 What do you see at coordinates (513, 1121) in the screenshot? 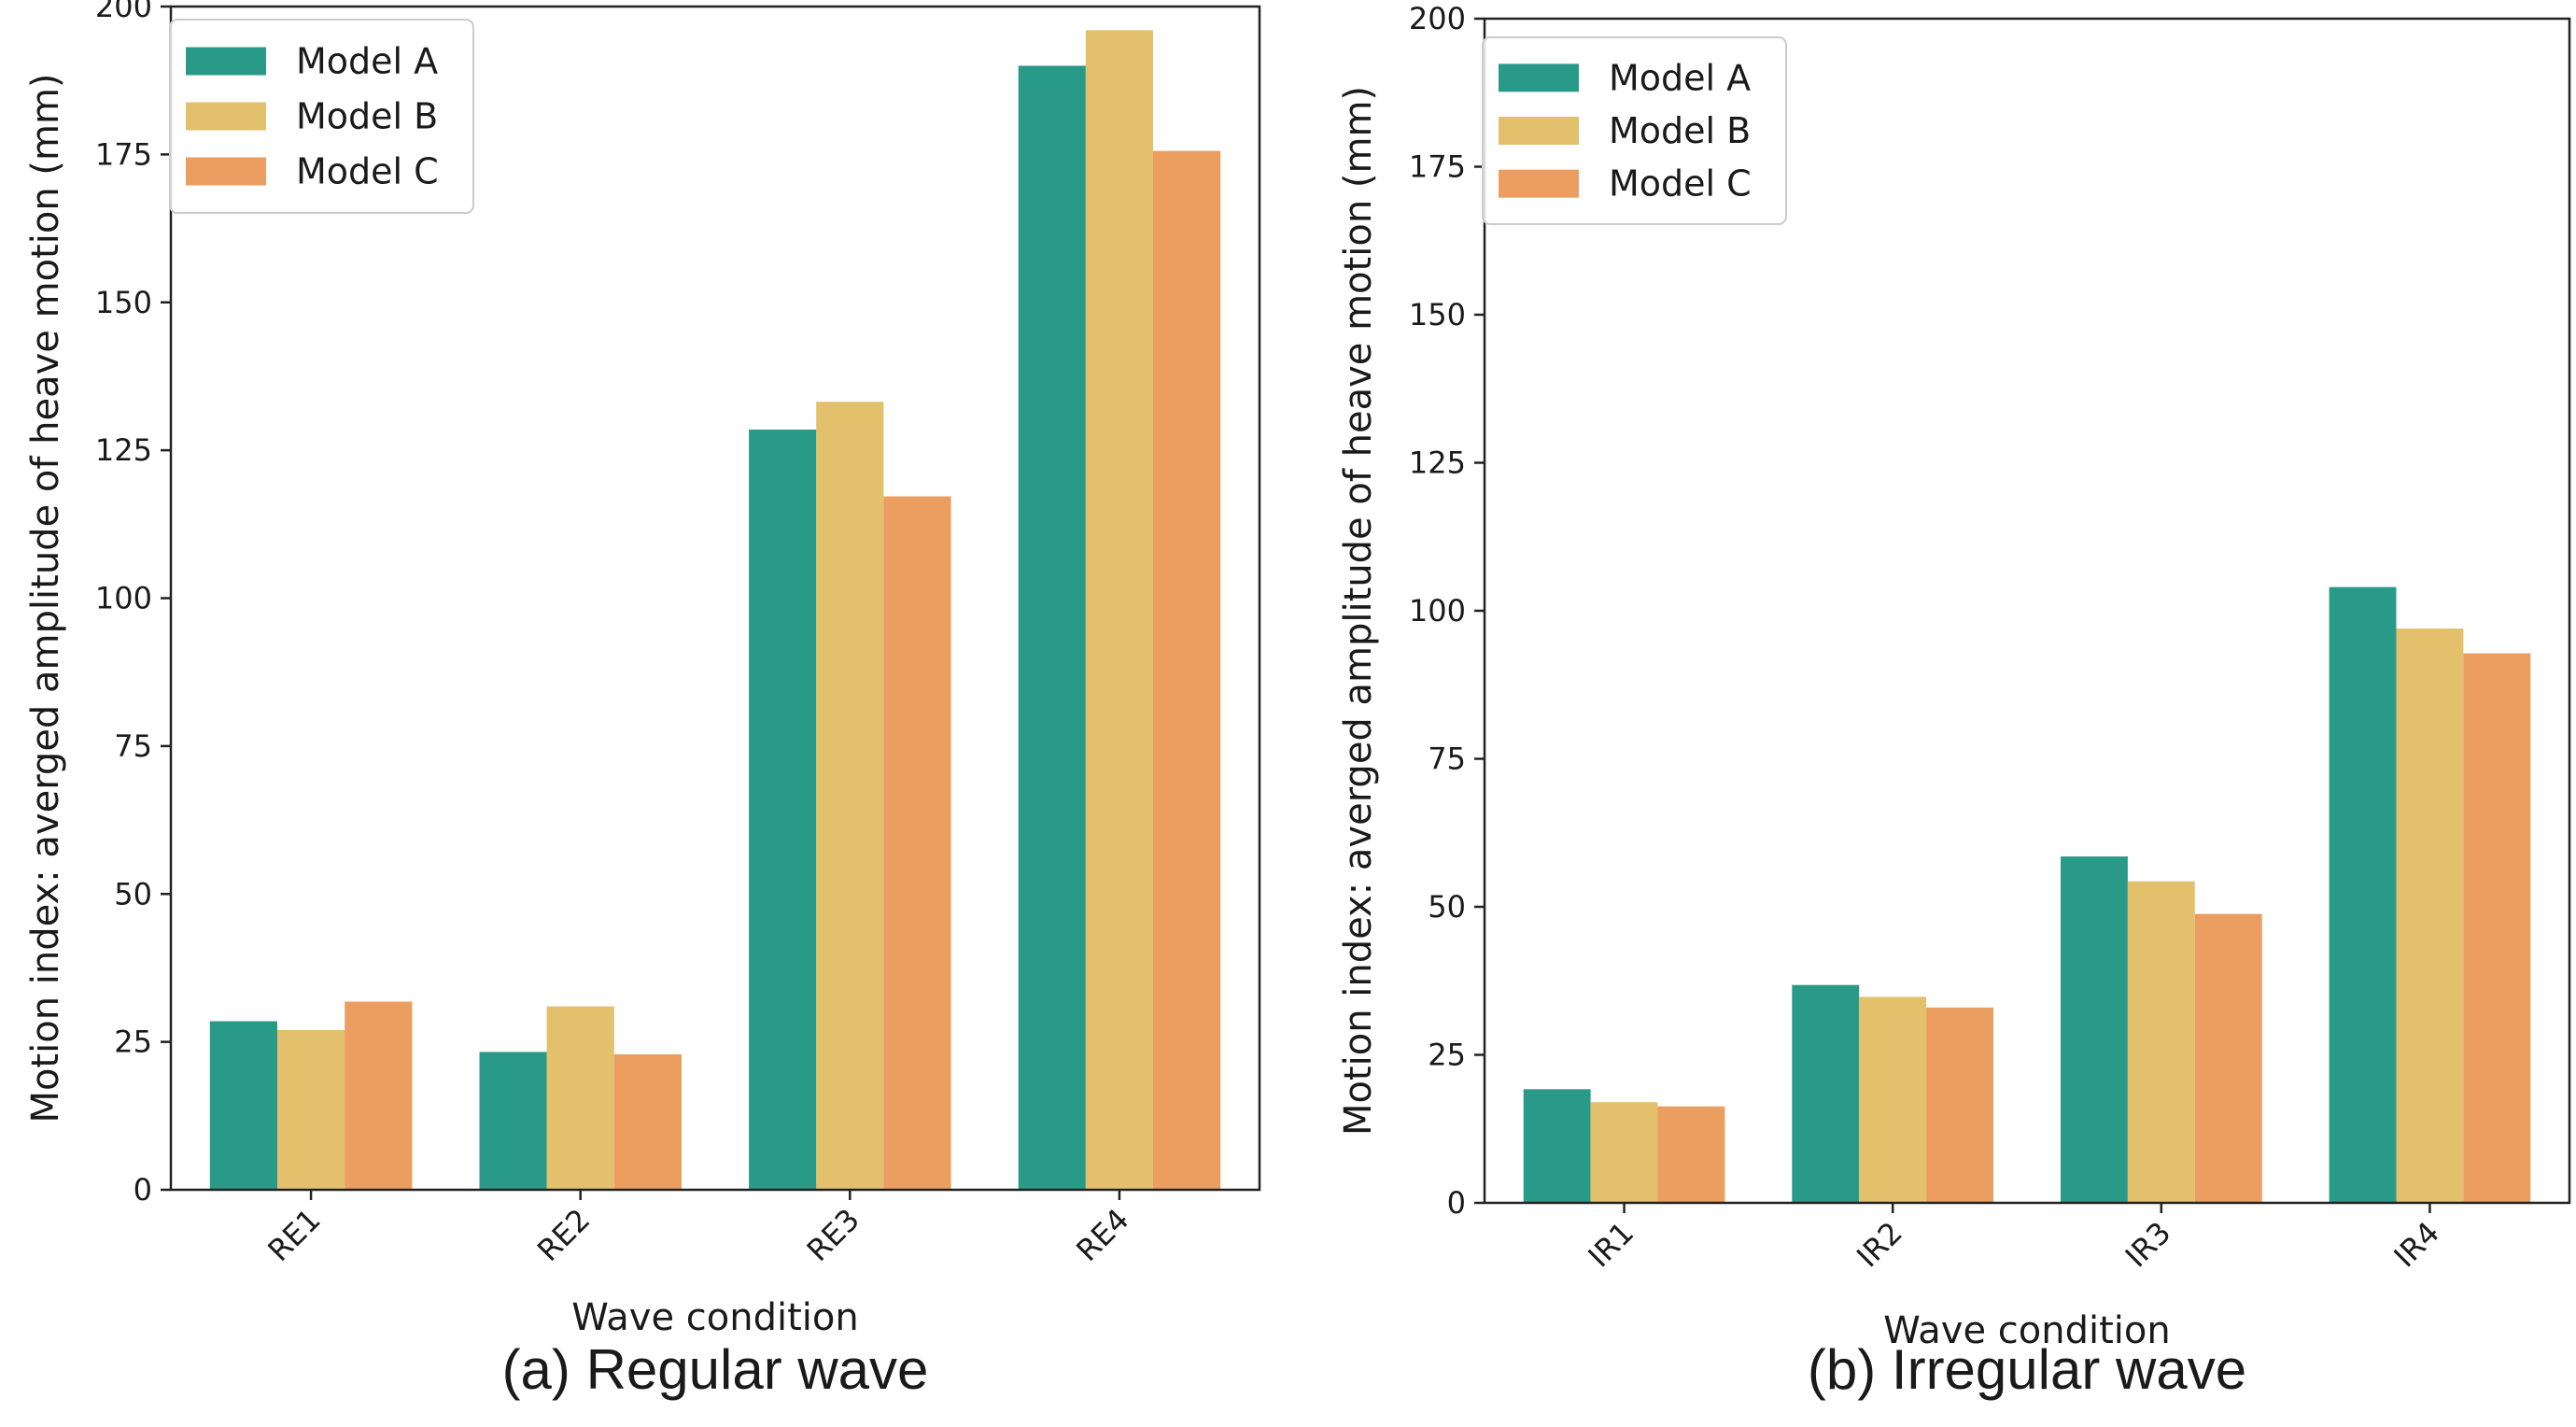
I see `bar-model-a-re2` at bounding box center [513, 1121].